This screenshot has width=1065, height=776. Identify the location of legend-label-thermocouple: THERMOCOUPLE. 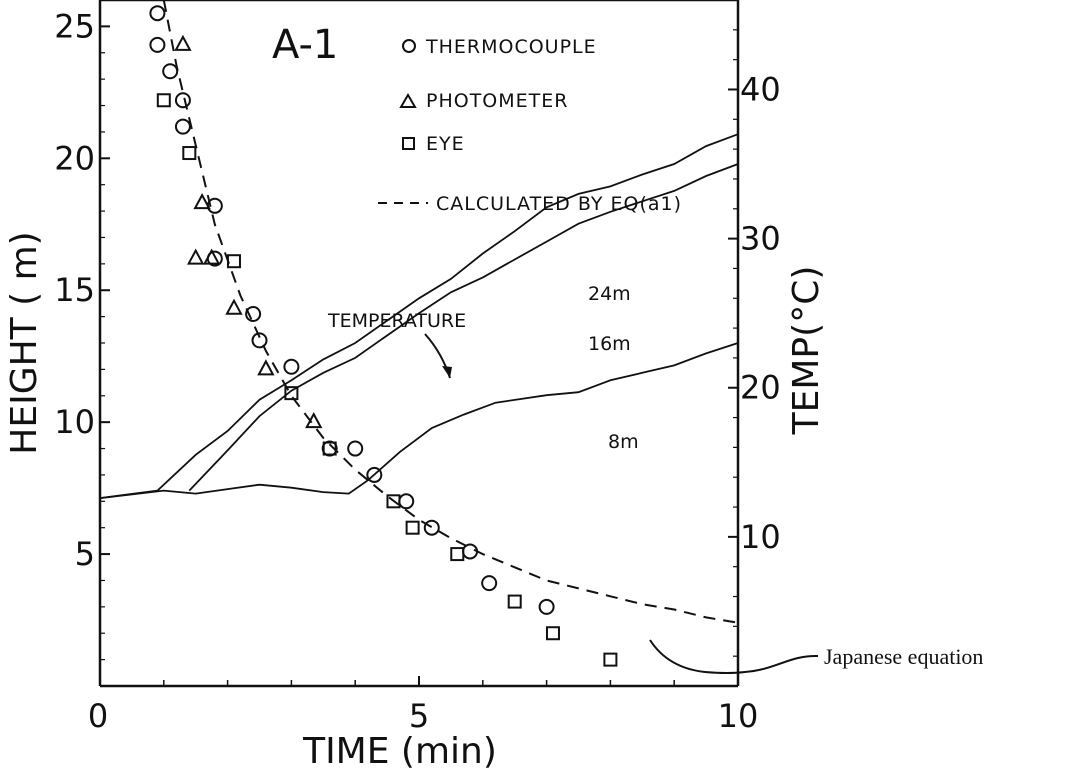
(511, 47).